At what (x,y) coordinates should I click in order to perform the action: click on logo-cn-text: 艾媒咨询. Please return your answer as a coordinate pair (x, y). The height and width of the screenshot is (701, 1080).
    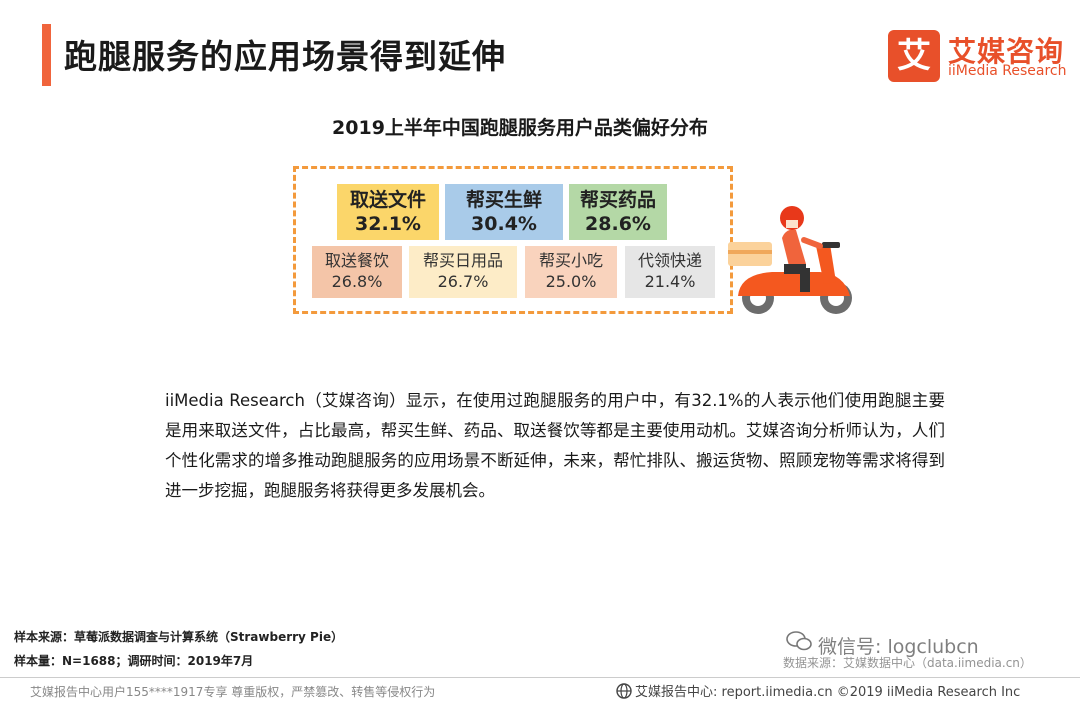
    Looking at the image, I should click on (1006, 51).